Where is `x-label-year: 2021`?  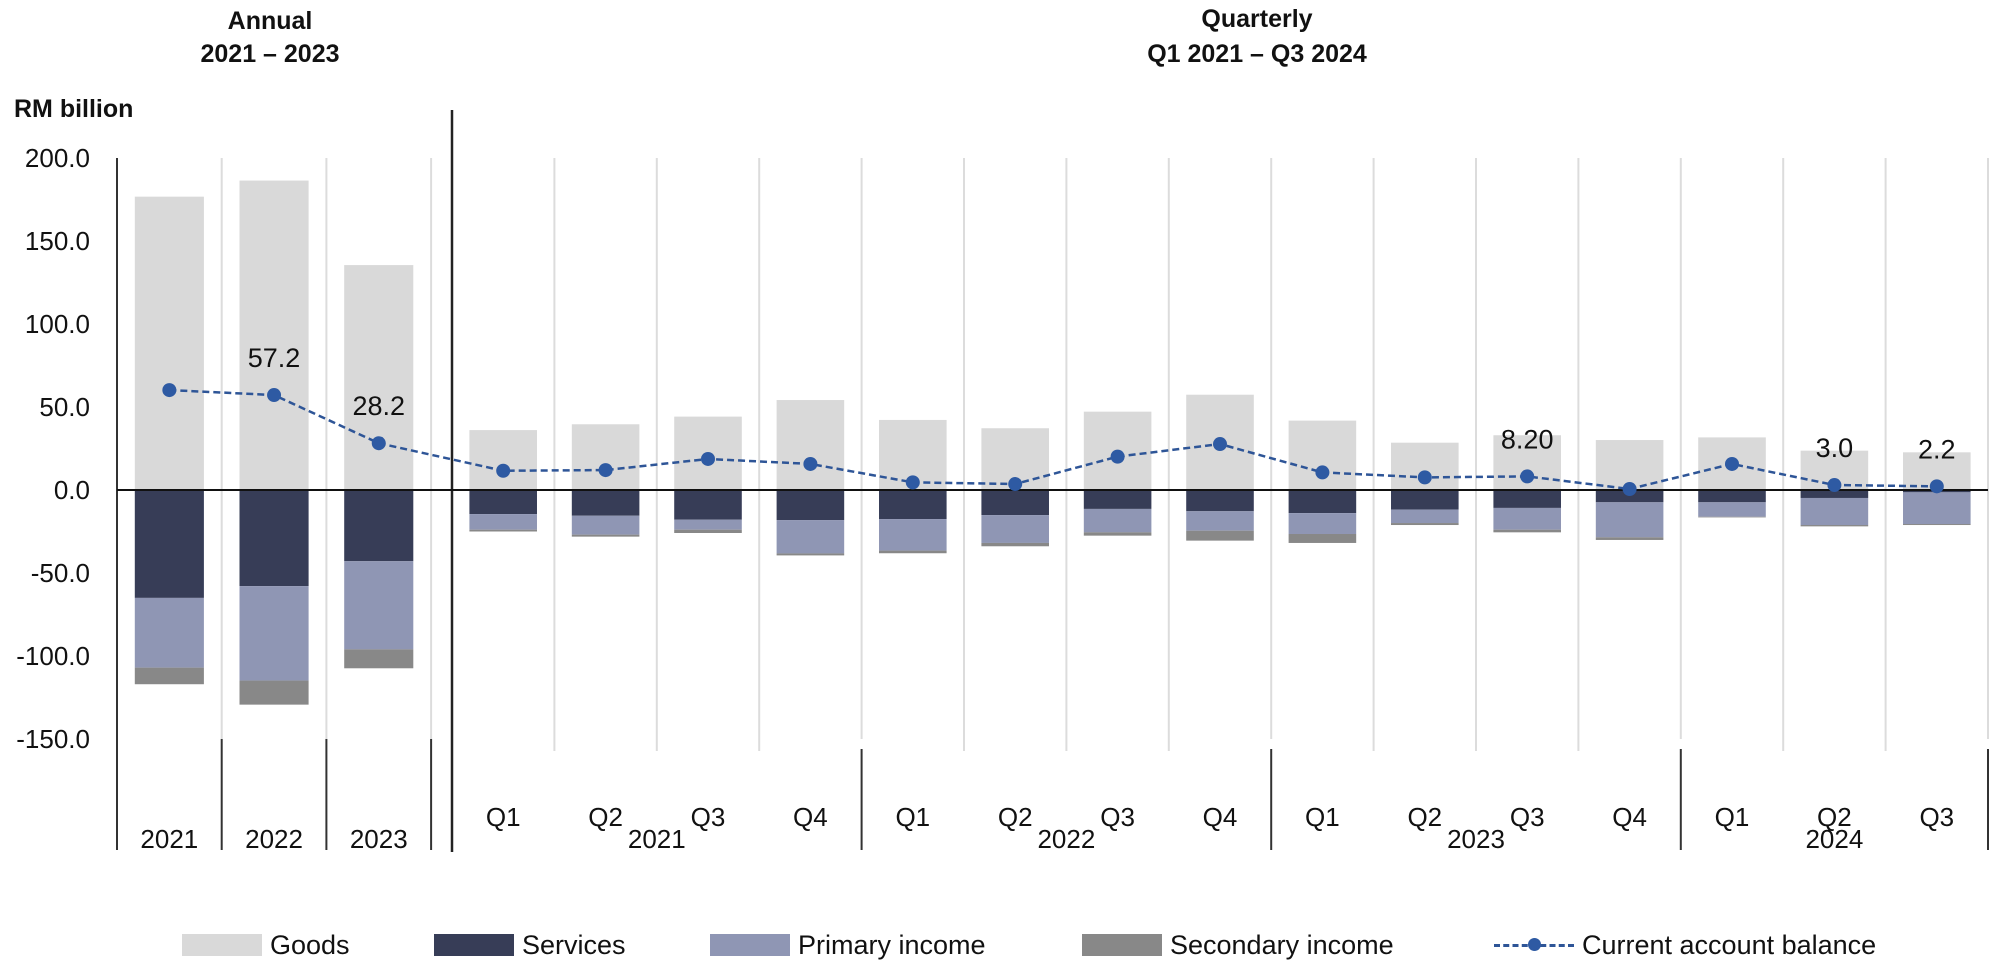
x-label-year: 2021 is located at coordinates (169, 839).